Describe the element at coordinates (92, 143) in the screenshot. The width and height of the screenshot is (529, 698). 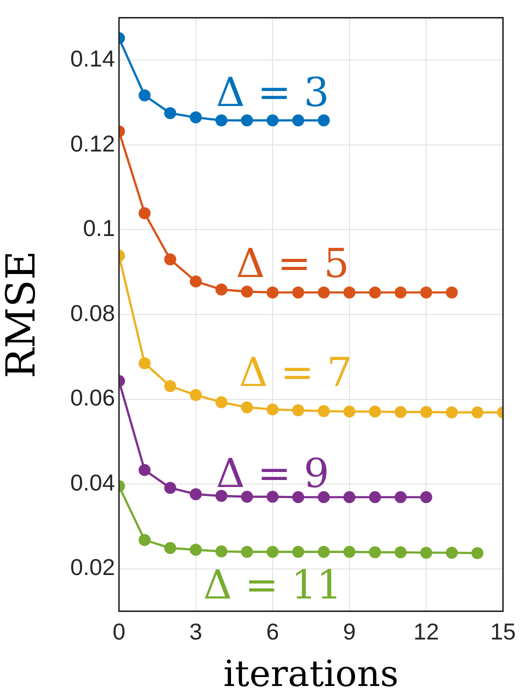
I see `y-tick-label: 0.12` at that location.